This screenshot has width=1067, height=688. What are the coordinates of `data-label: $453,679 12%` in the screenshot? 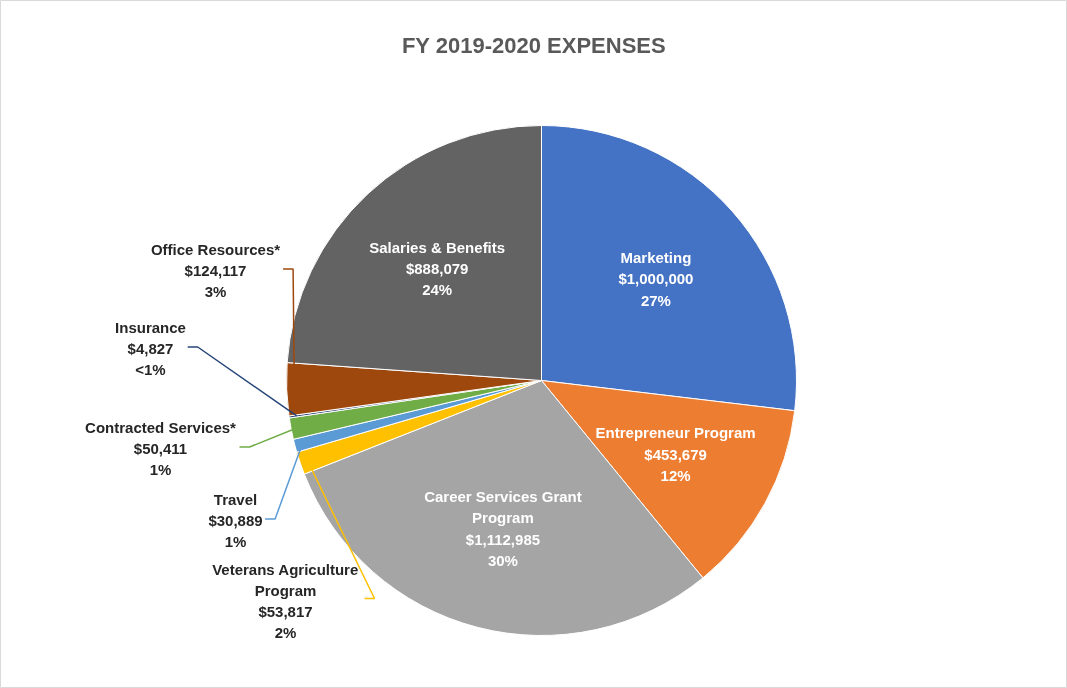 It's located at (675, 464).